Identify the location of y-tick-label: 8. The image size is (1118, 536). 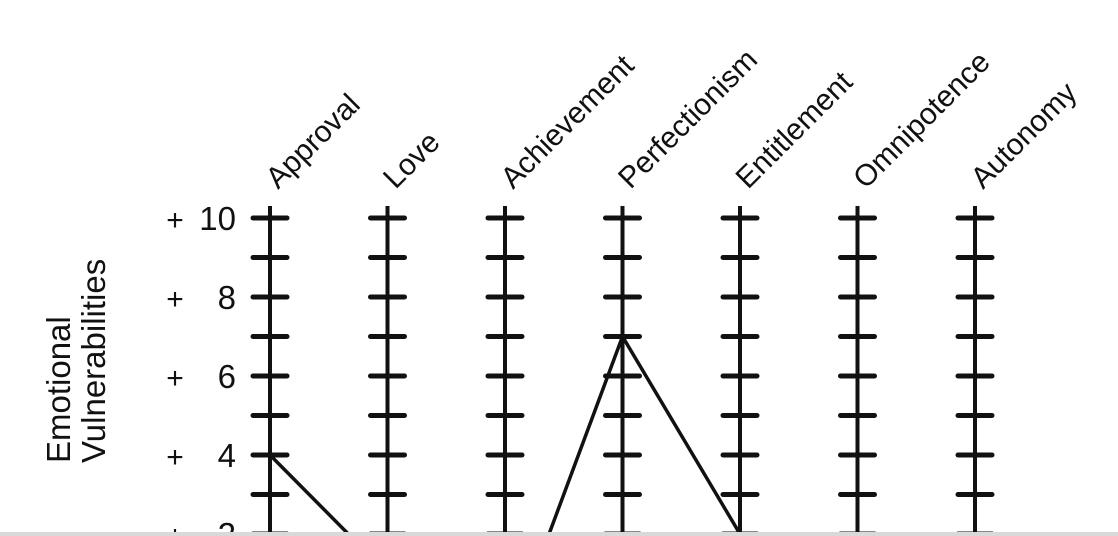
(227, 297).